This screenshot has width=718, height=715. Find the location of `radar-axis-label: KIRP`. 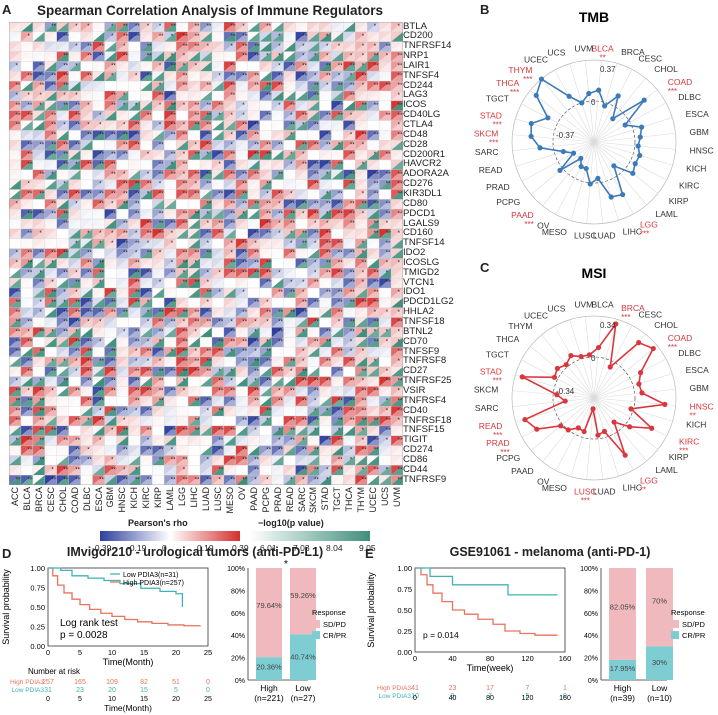

radar-axis-label: KIRP is located at coordinates (679, 201).